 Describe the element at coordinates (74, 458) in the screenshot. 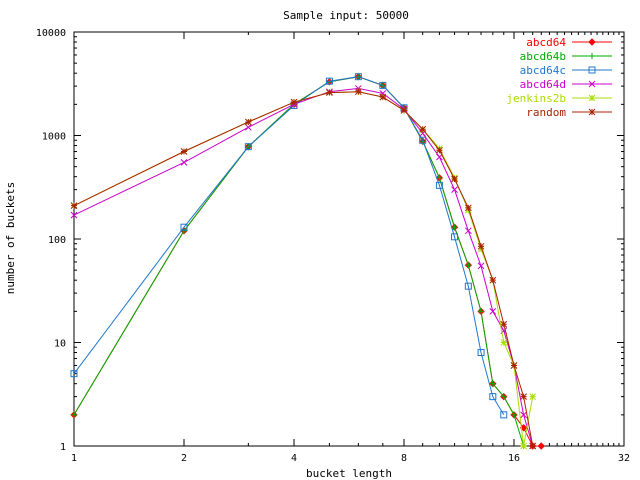

I see `x-tick-label: 1` at that location.